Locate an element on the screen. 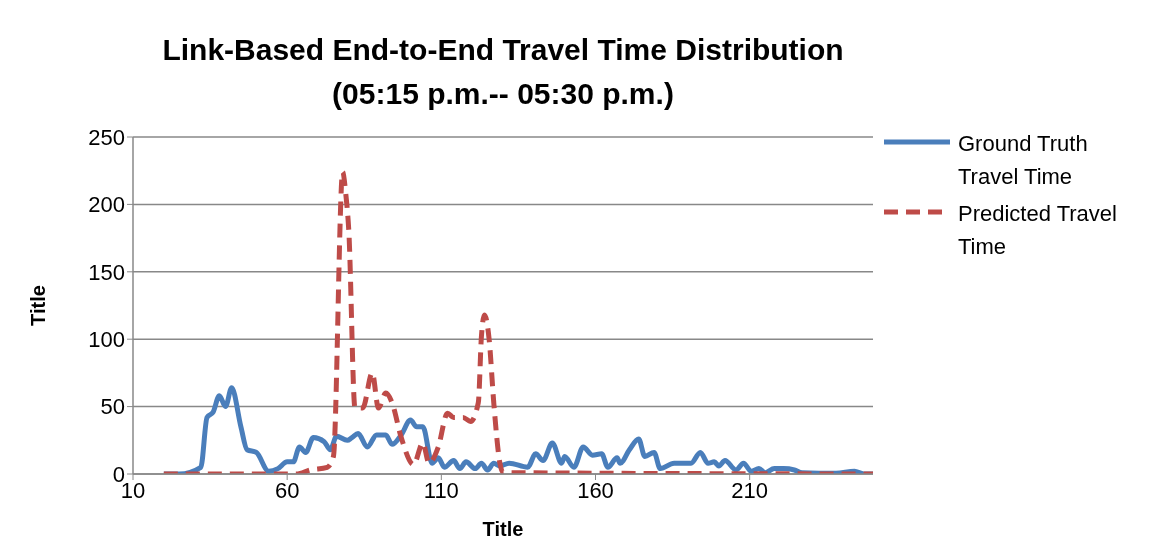 The image size is (1154, 542). y-tick-label: 50 is located at coordinates (112, 407).